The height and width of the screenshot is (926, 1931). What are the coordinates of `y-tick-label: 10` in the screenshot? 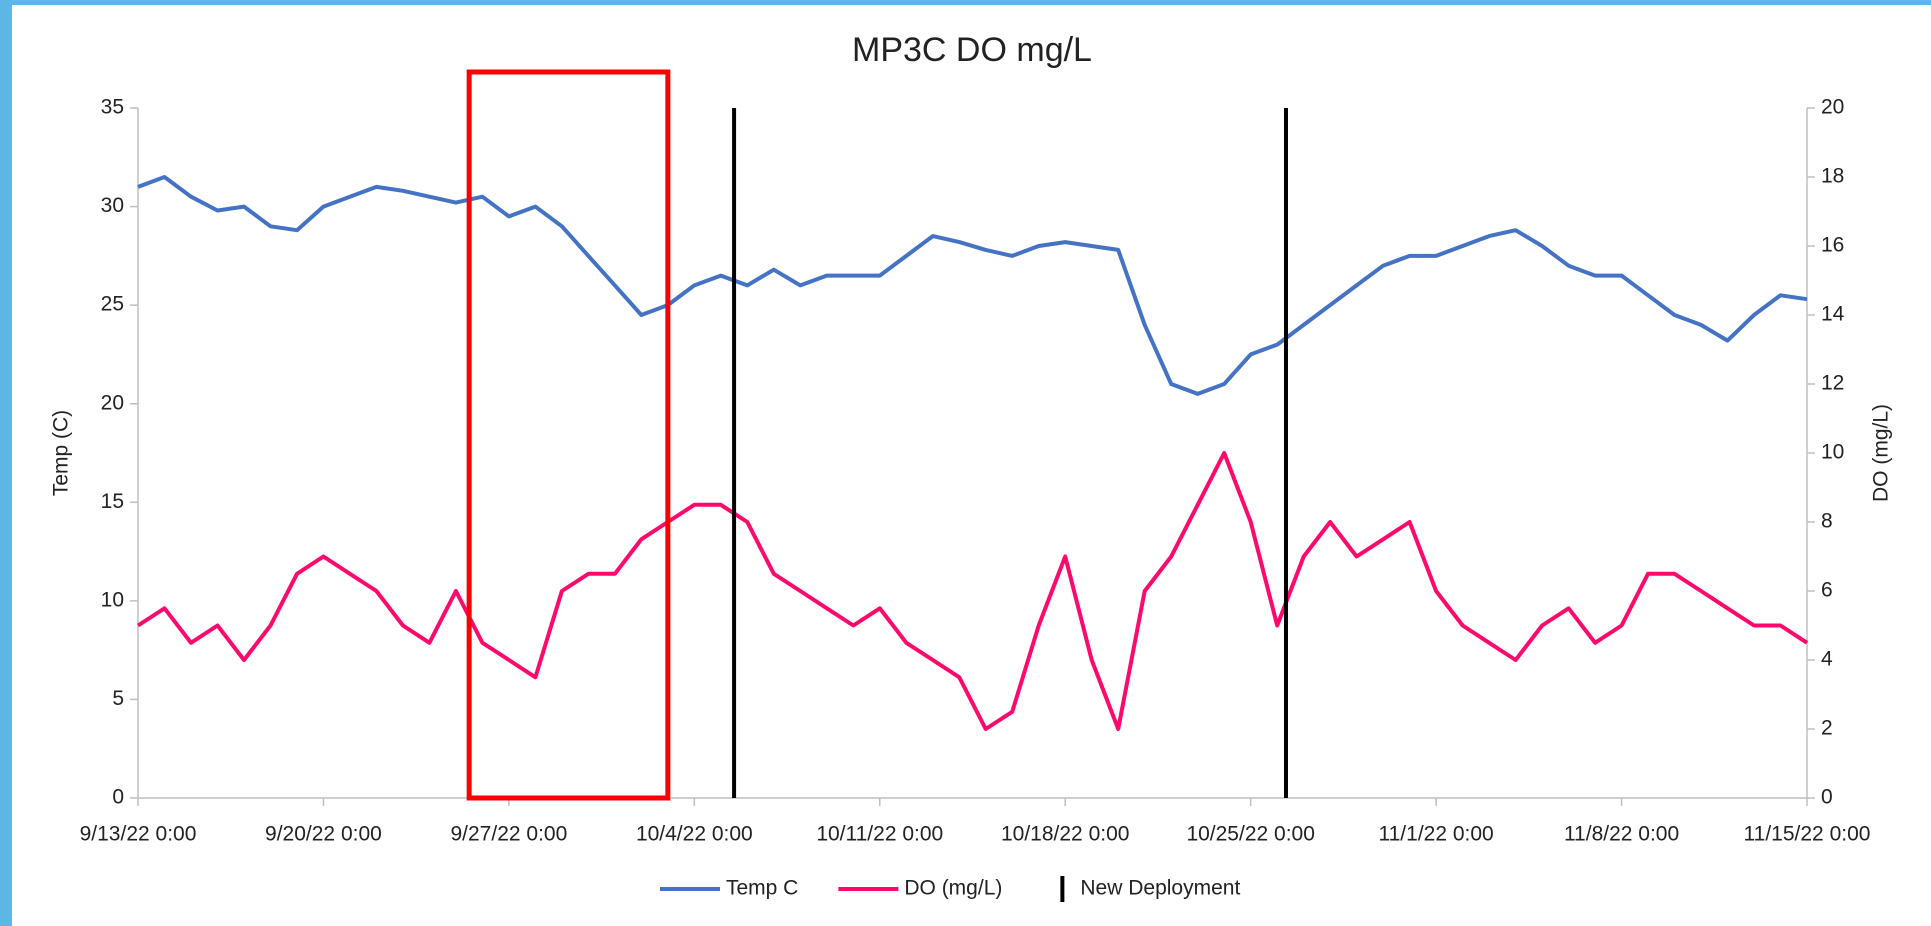 It's located at (112, 599).